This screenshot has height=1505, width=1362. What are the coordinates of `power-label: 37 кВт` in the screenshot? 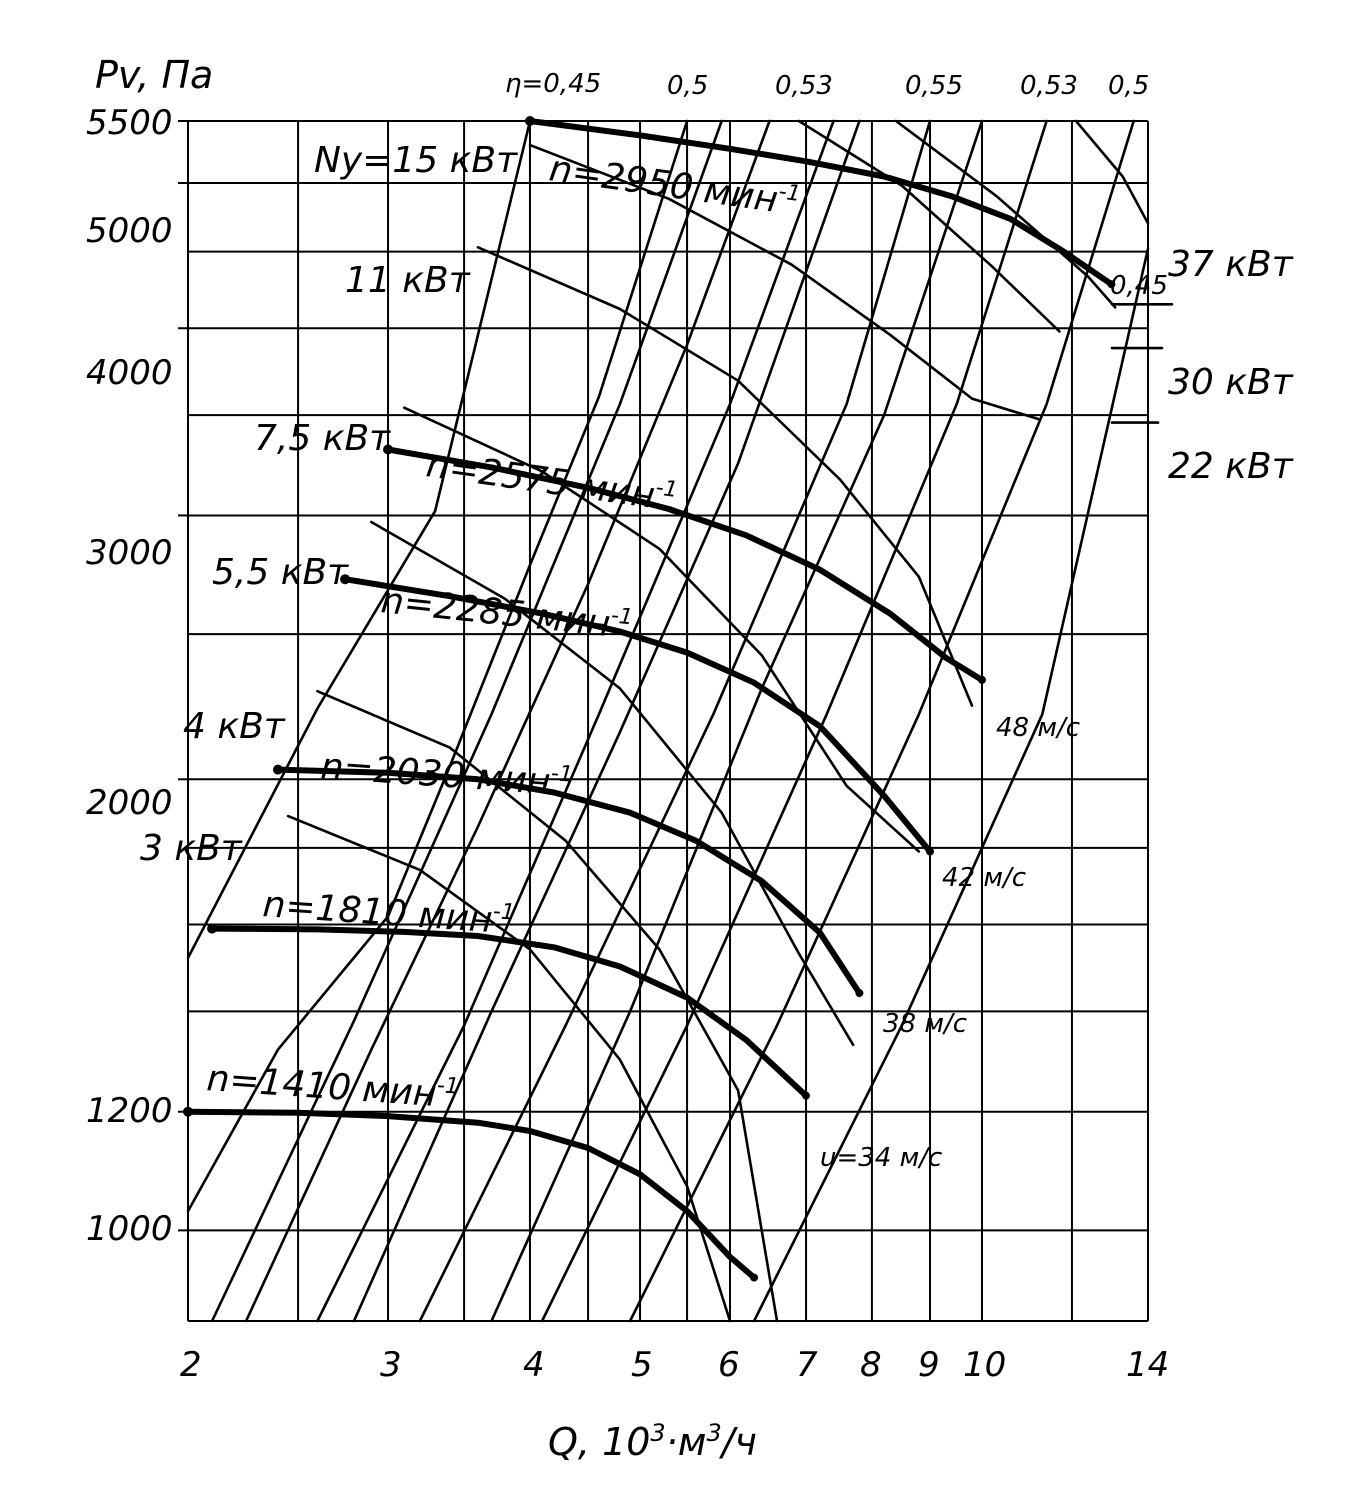 It's located at (1231, 264).